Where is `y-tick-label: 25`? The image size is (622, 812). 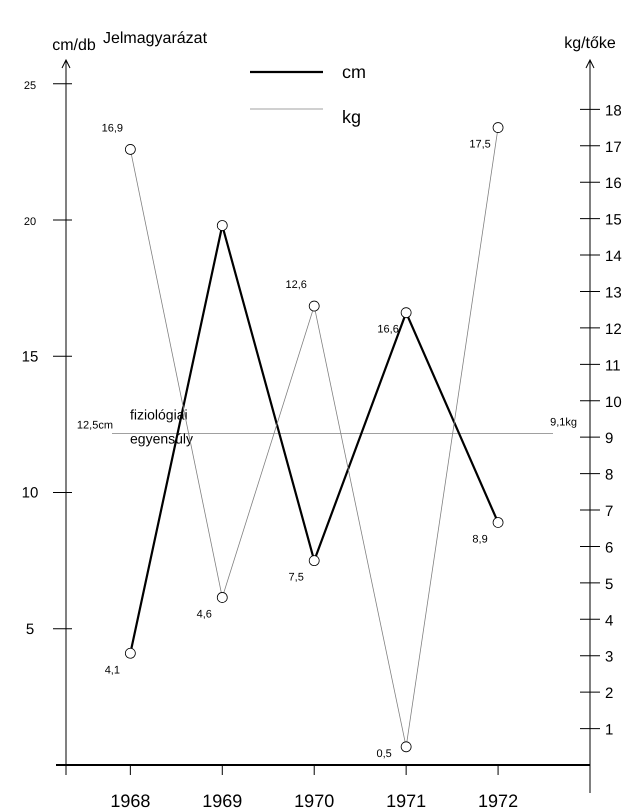
y-tick-label: 25 is located at coordinates (30, 86).